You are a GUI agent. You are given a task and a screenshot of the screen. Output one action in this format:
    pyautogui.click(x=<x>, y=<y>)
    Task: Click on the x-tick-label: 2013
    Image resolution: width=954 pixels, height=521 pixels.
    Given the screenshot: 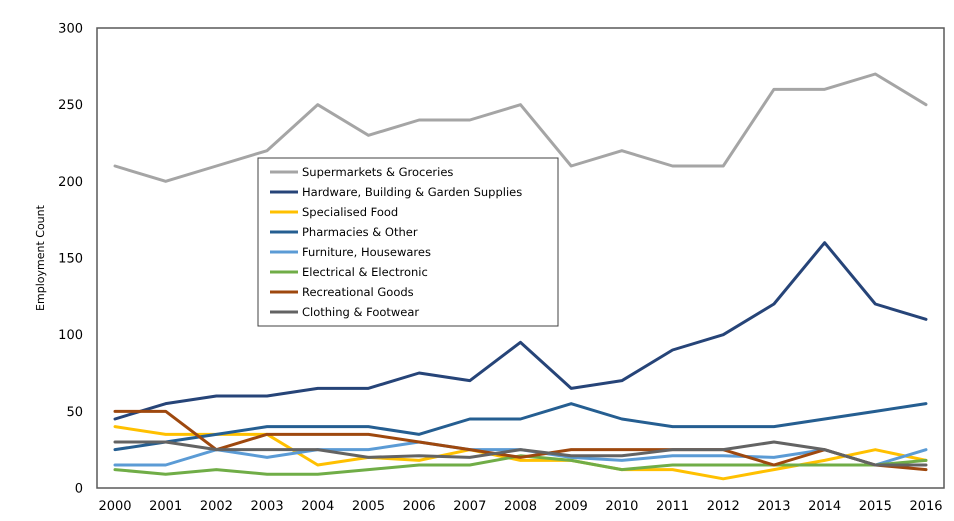 What is the action you would take?
    pyautogui.click(x=773, y=506)
    